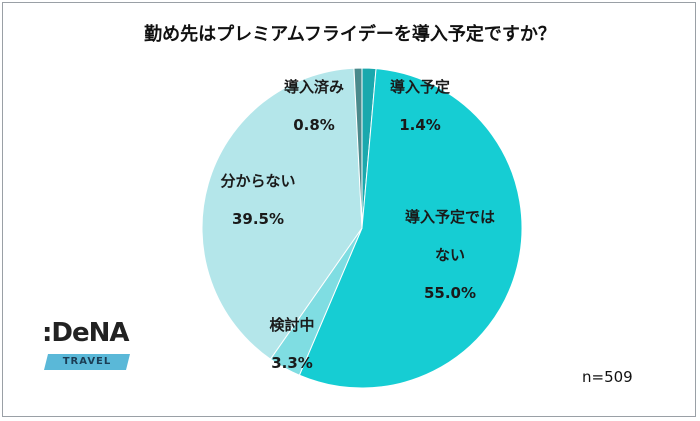 This screenshot has height=421, width=700. I want to click on dena-travel-logo: :DeNA TRAVEL, so click(90, 348).